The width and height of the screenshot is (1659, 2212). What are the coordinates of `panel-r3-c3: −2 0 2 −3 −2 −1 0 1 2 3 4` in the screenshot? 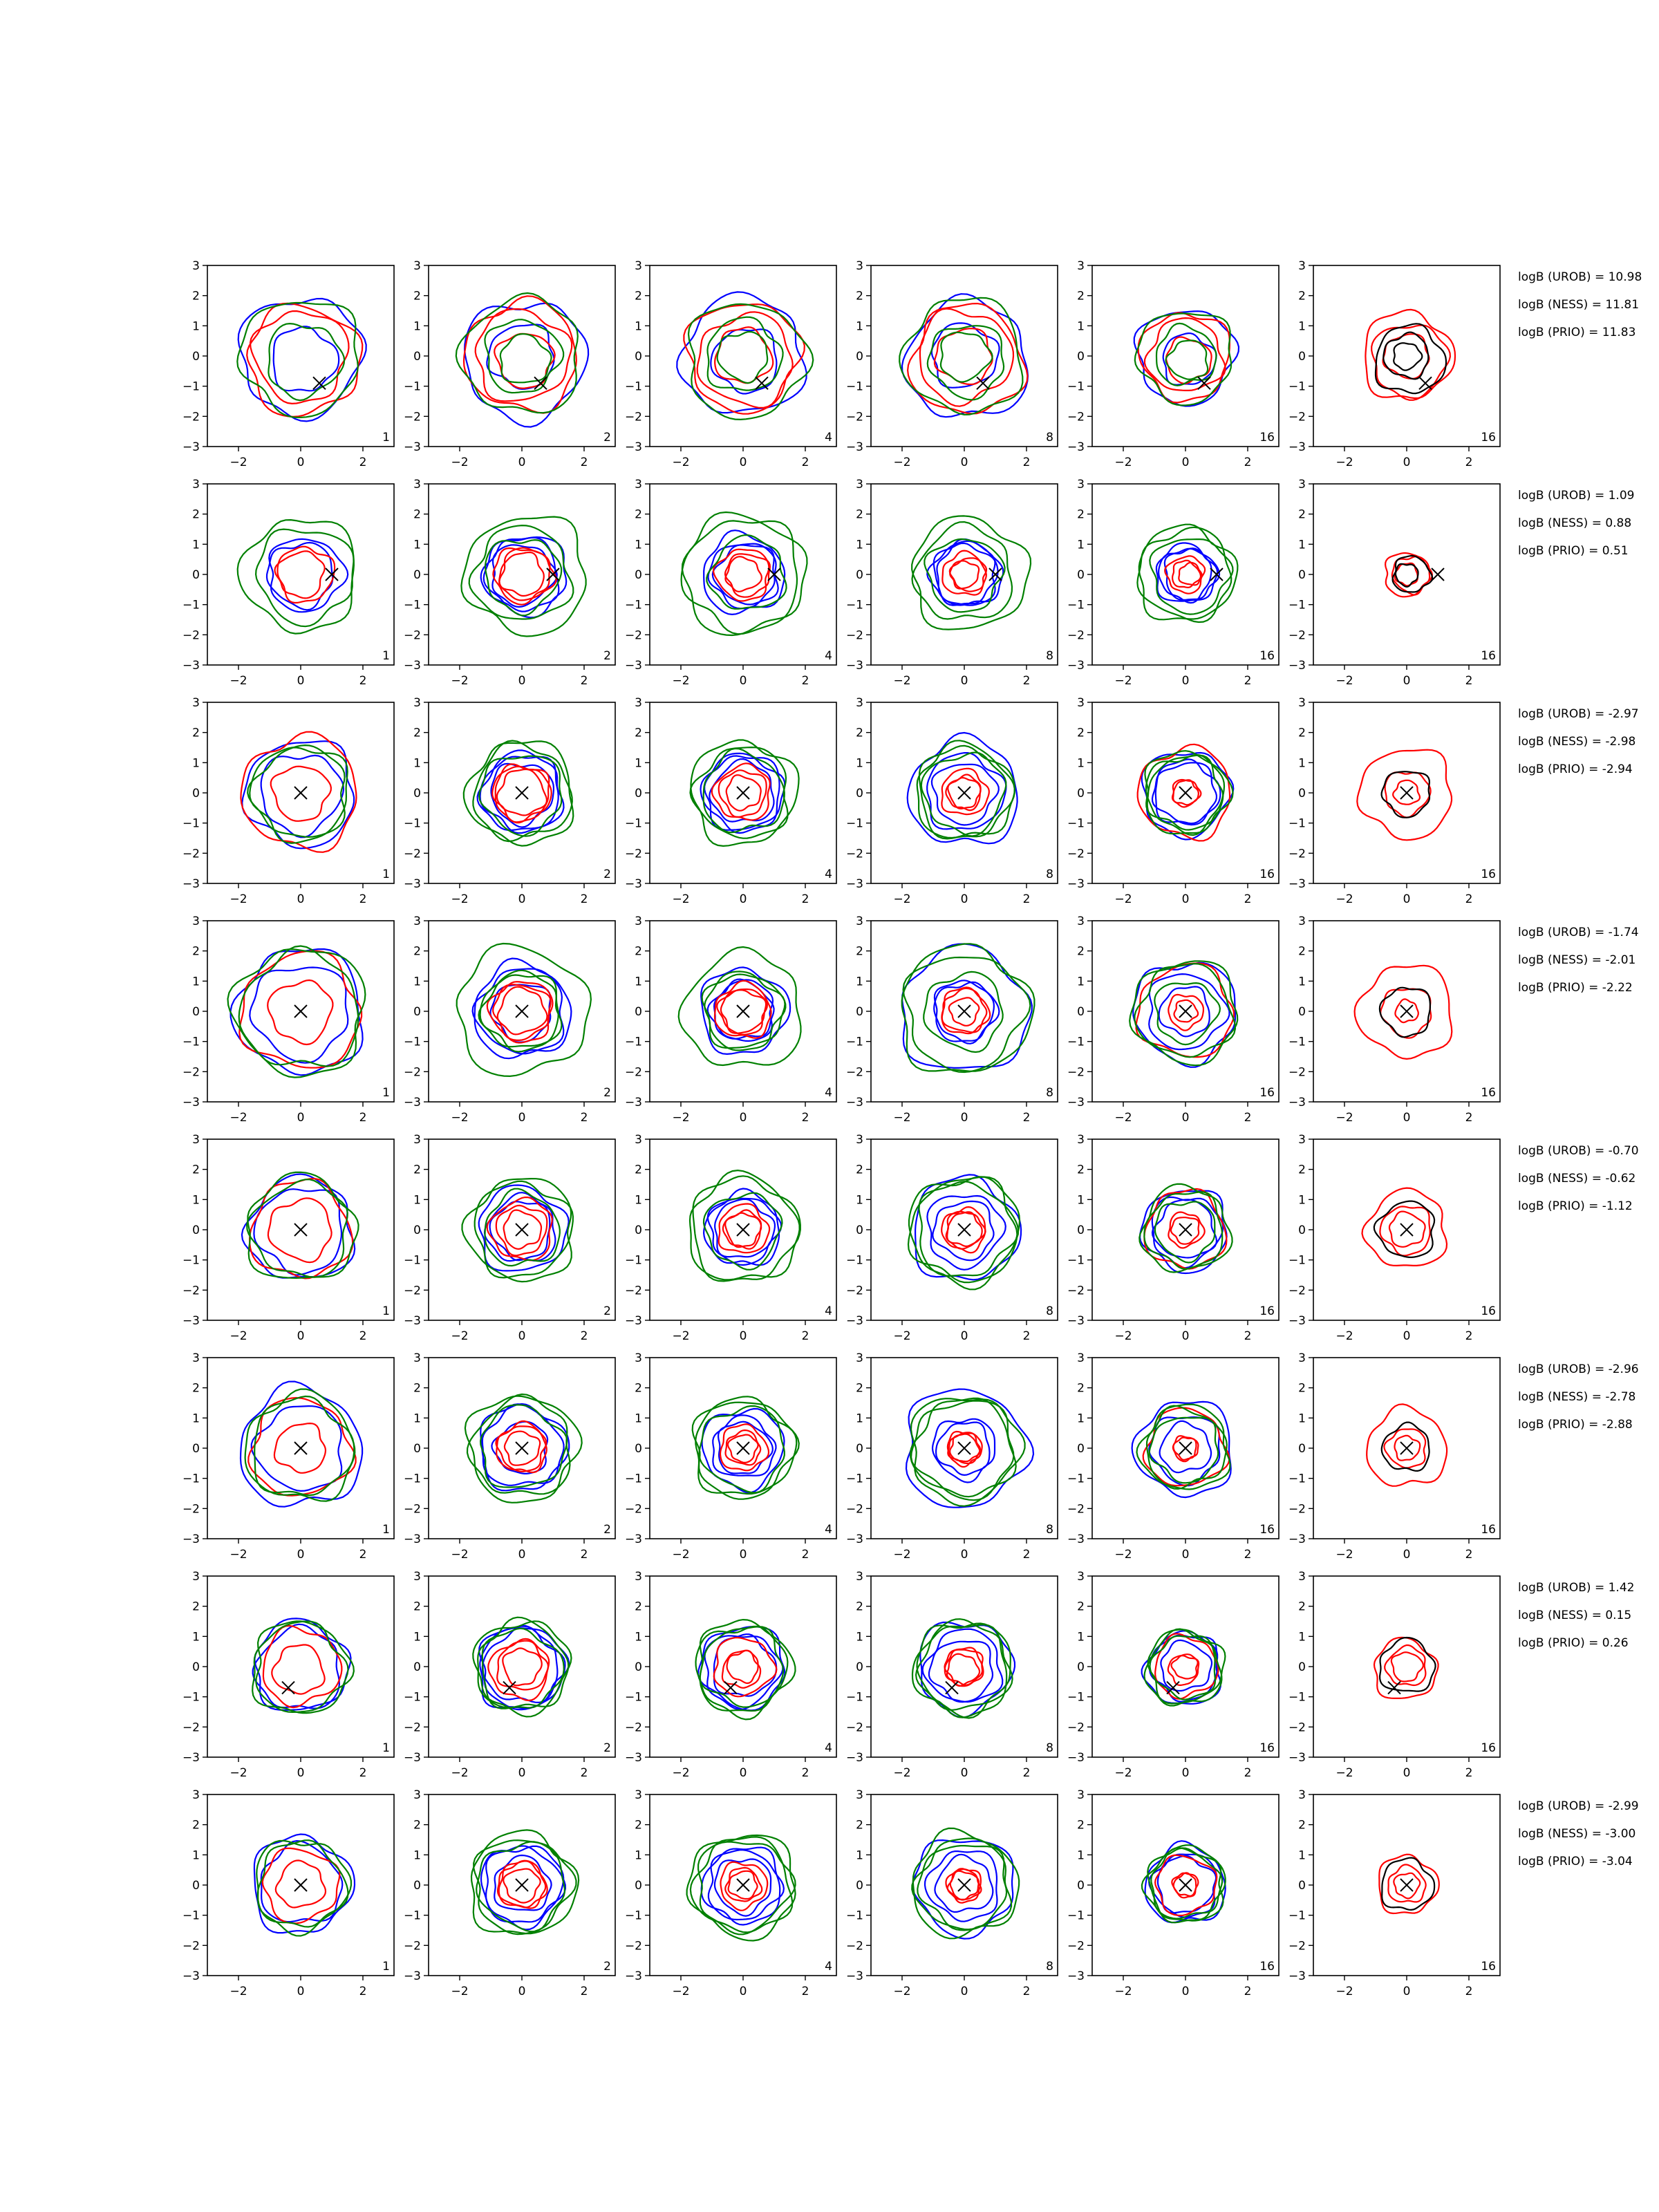 It's located at (731, 801).